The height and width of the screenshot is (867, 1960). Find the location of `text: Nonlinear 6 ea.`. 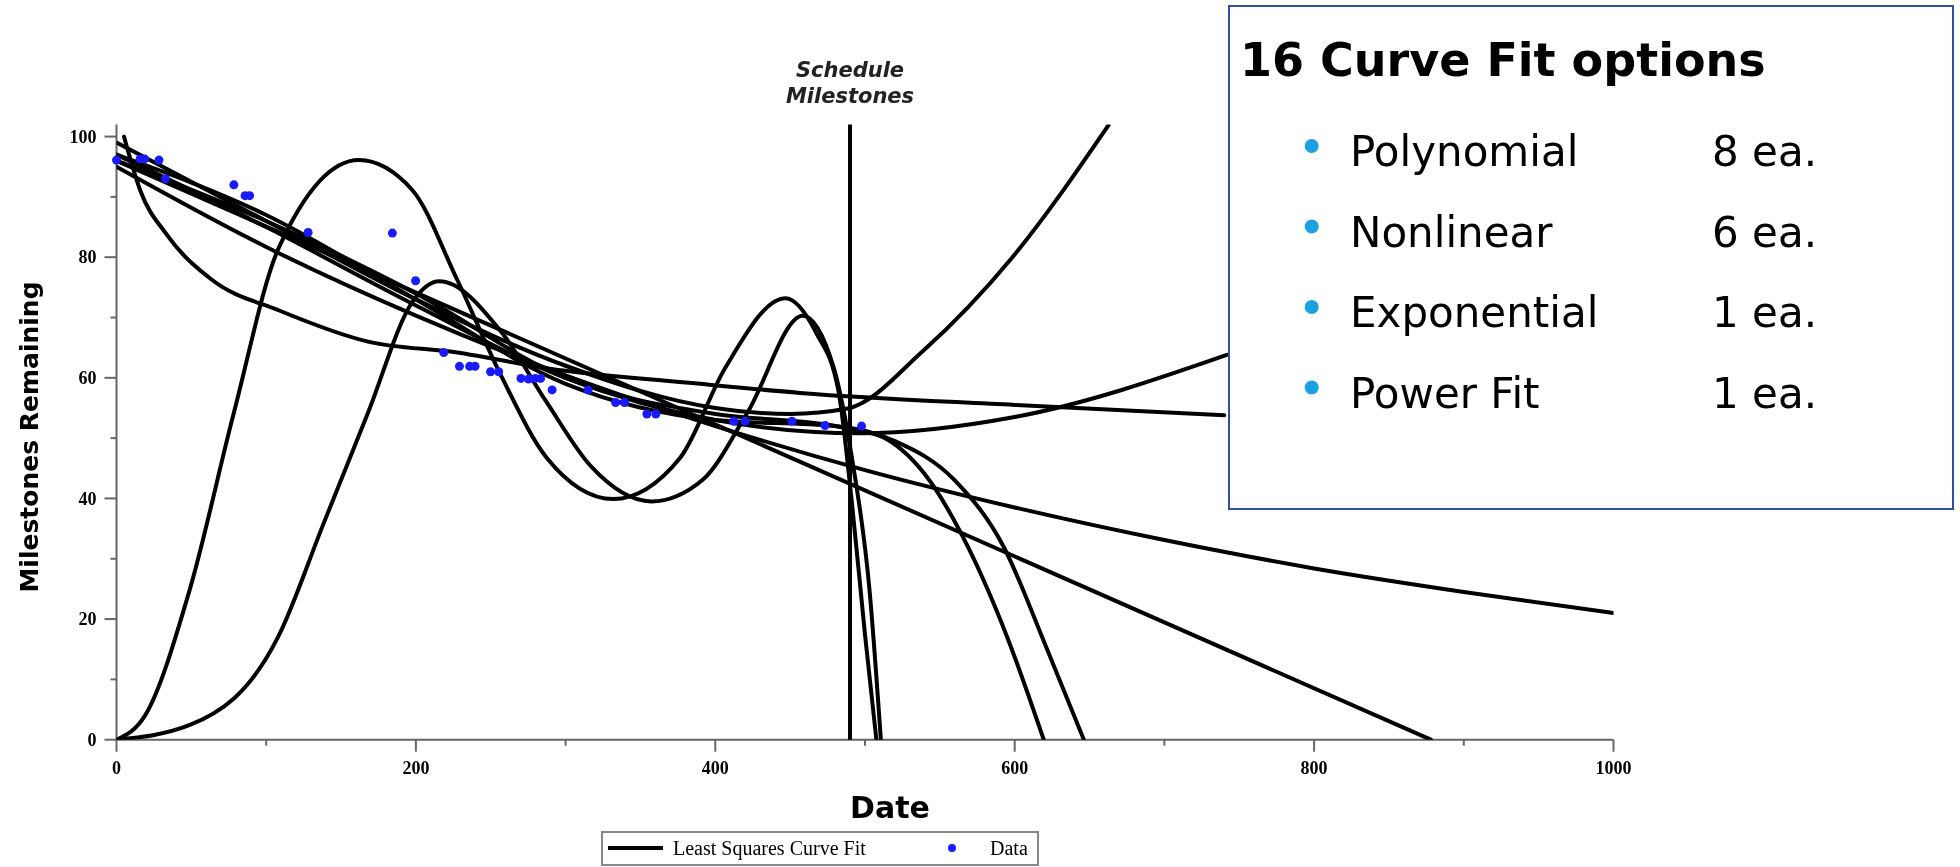

text: Nonlinear 6 ea. is located at coordinates (1583, 232).